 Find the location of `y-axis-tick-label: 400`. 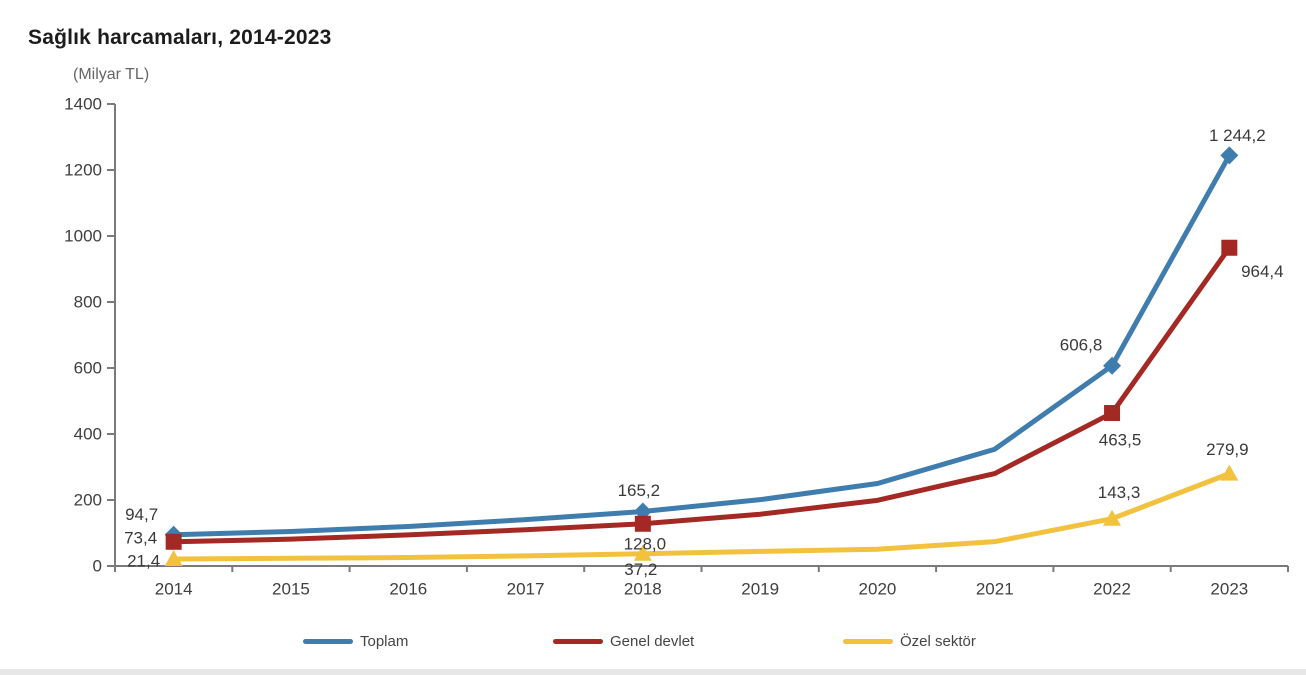

y-axis-tick-label: 400 is located at coordinates (88, 434).